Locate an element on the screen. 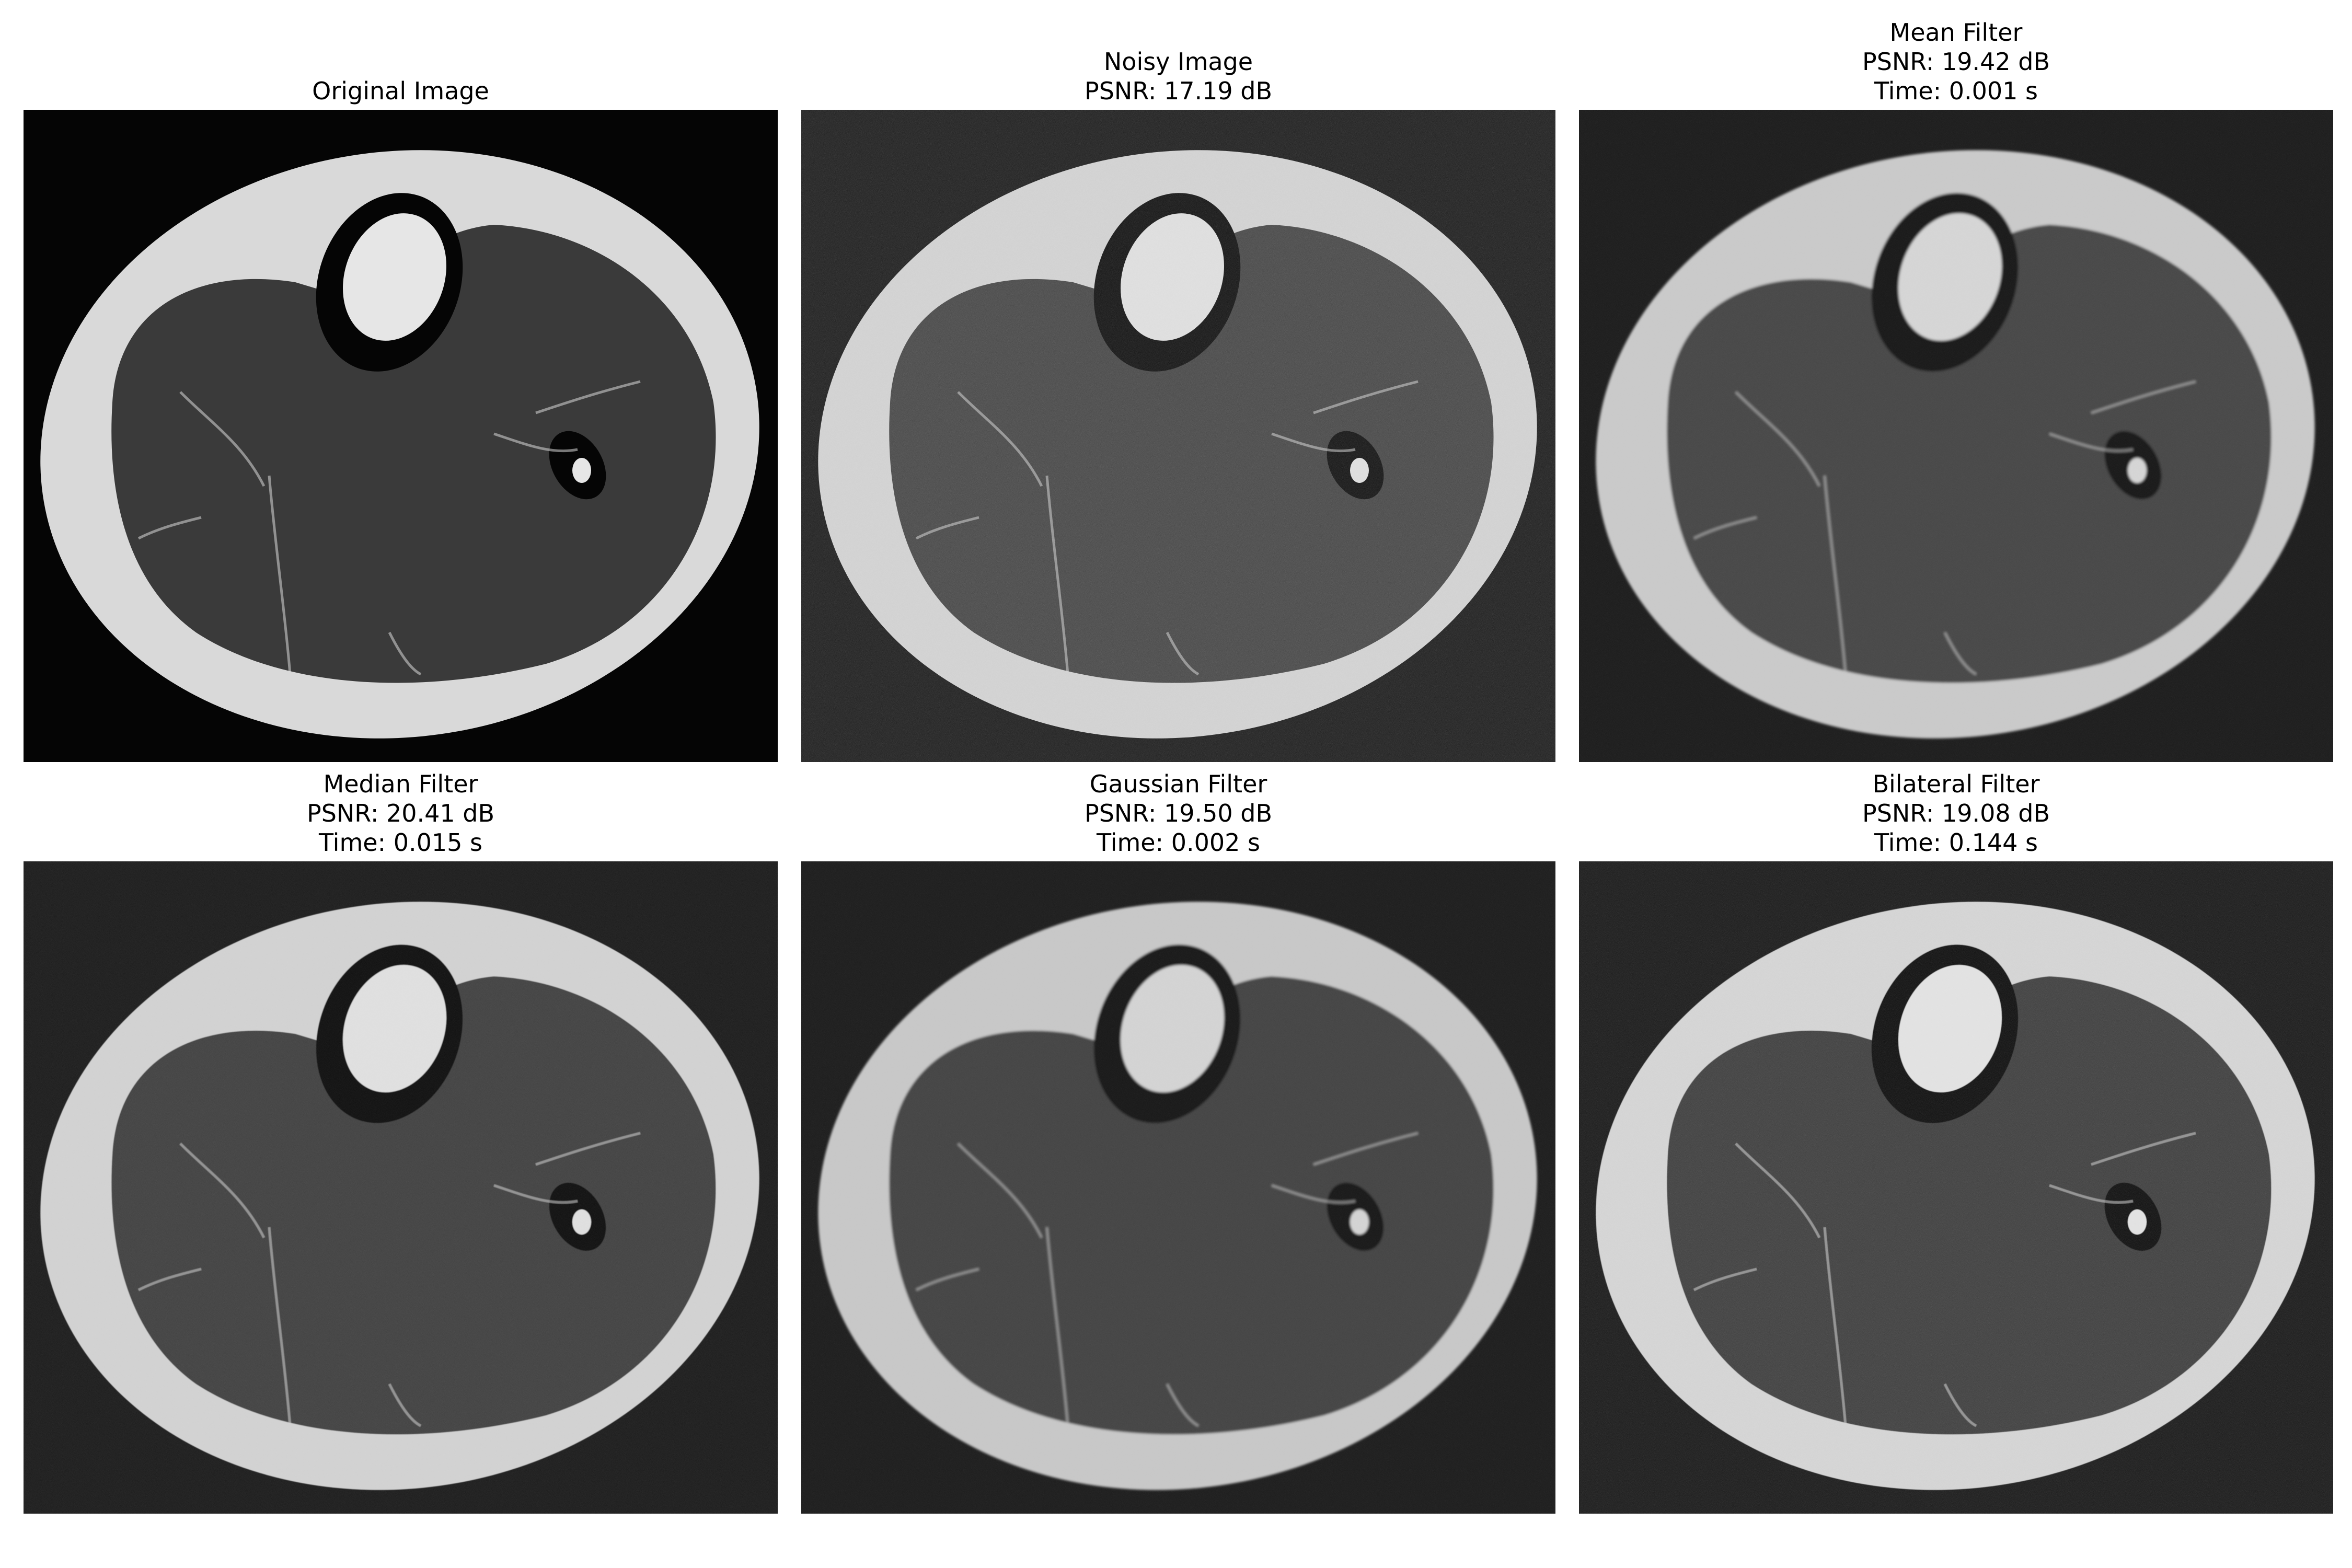 This screenshot has height=1568, width=2352. panel-metric-text: PSNR: 19.50 dB is located at coordinates (1178, 813).